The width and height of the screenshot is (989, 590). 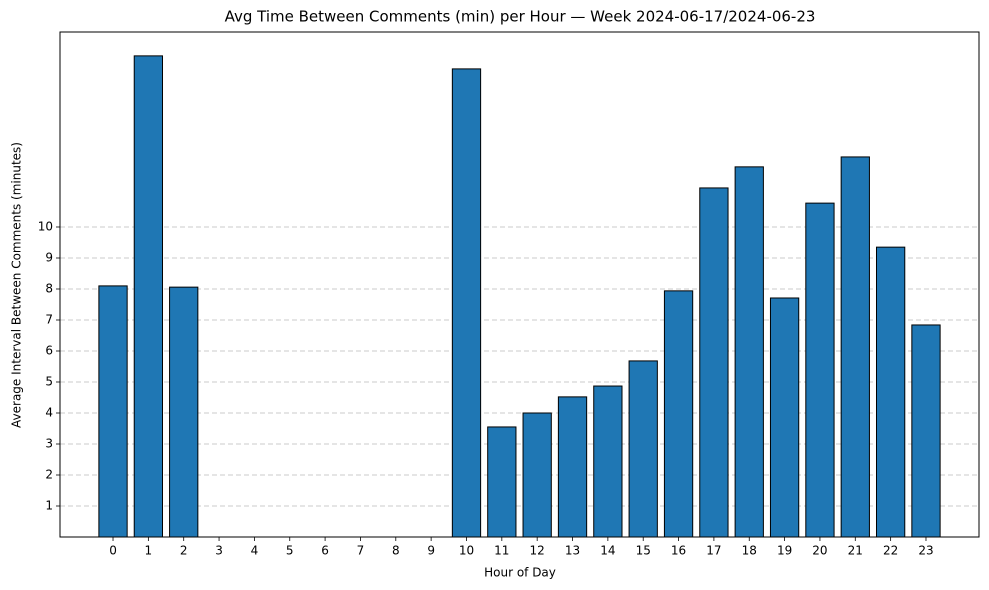 What do you see at coordinates (396, 551) in the screenshot?
I see `x-tick-label: 8` at bounding box center [396, 551].